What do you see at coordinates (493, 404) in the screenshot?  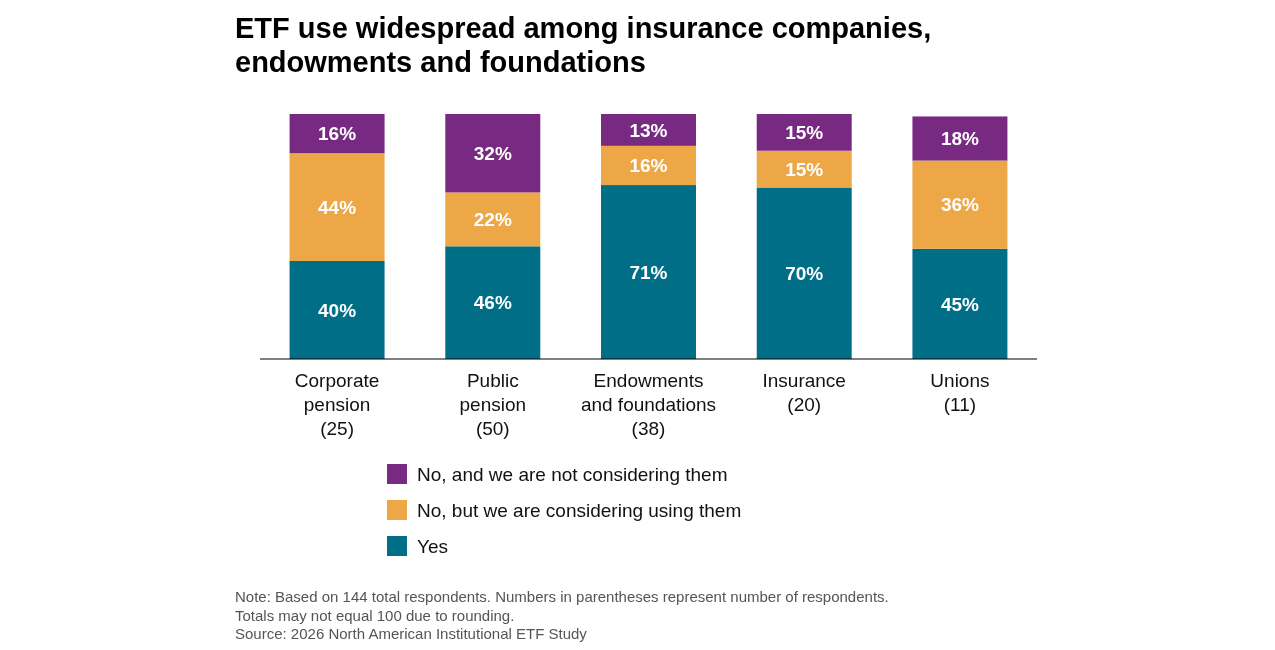 I see `x-tick-label: Public pension (50)` at bounding box center [493, 404].